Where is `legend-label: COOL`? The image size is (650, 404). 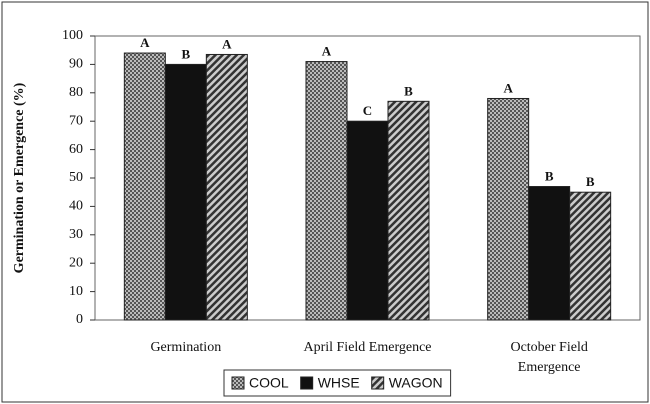 legend-label: COOL is located at coordinates (269, 383).